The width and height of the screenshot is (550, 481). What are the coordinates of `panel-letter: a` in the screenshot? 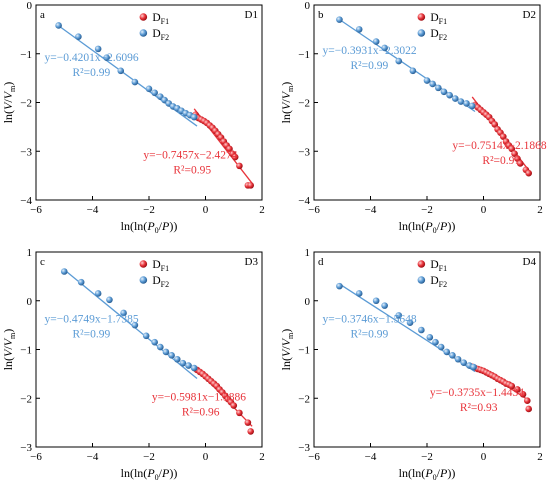 It's located at (42, 15).